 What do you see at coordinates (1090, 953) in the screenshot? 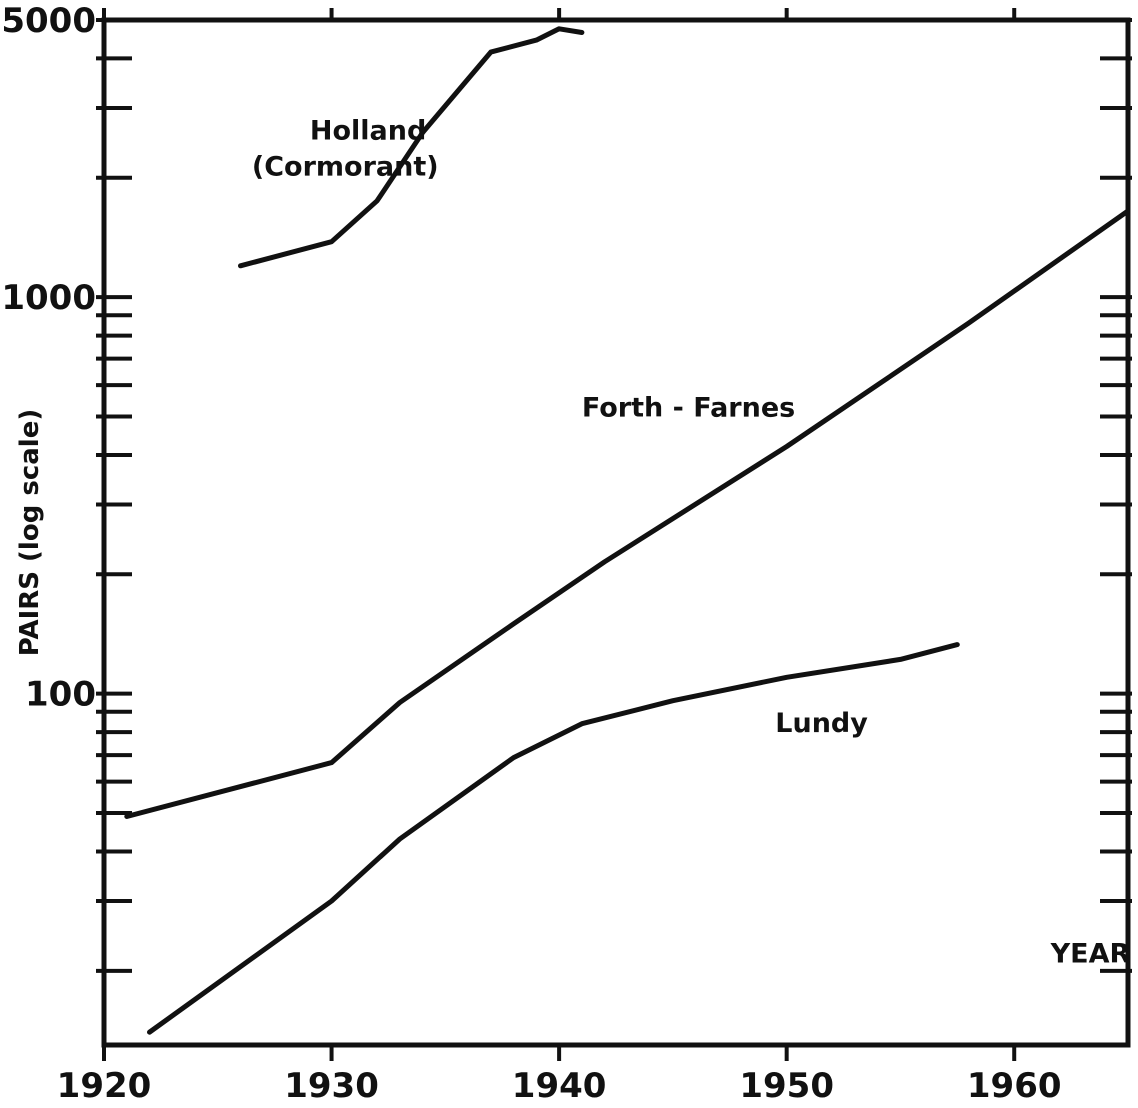
I see `x-axis-title: YEAR` at bounding box center [1090, 953].